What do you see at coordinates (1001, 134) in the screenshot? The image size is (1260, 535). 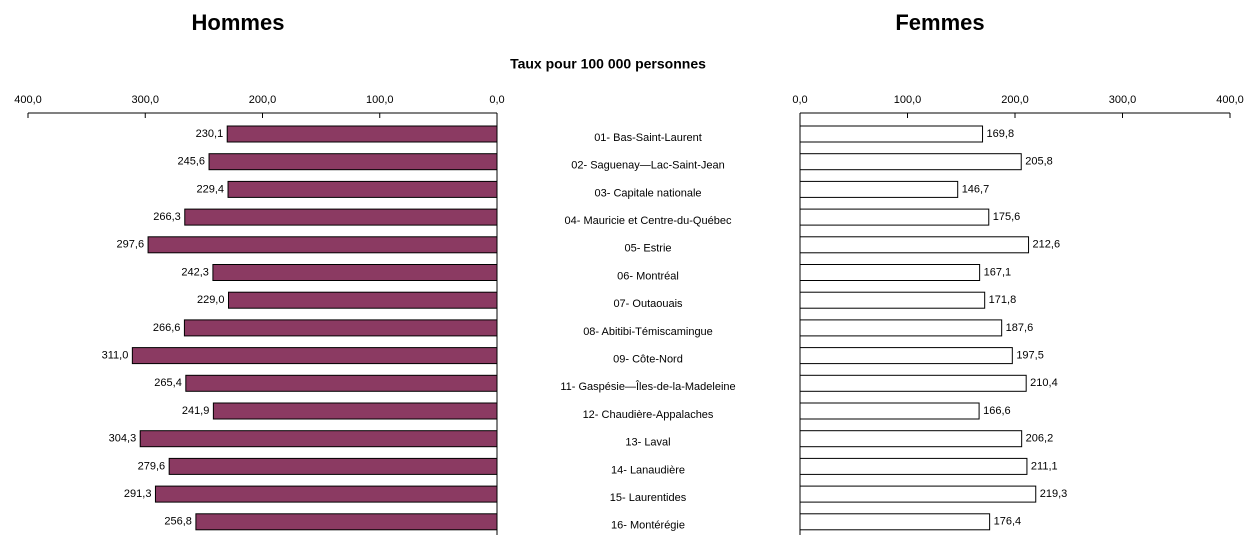 I see `value-label: 169,8` at bounding box center [1001, 134].